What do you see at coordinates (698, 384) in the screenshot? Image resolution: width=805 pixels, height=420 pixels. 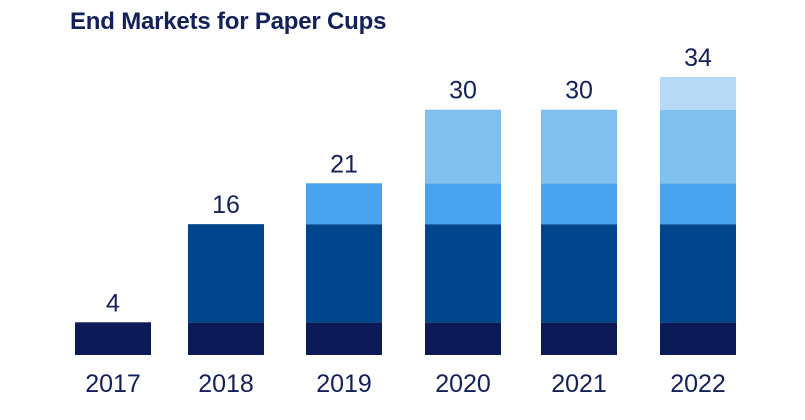 I see `x-tick-2022: 2022` at bounding box center [698, 384].